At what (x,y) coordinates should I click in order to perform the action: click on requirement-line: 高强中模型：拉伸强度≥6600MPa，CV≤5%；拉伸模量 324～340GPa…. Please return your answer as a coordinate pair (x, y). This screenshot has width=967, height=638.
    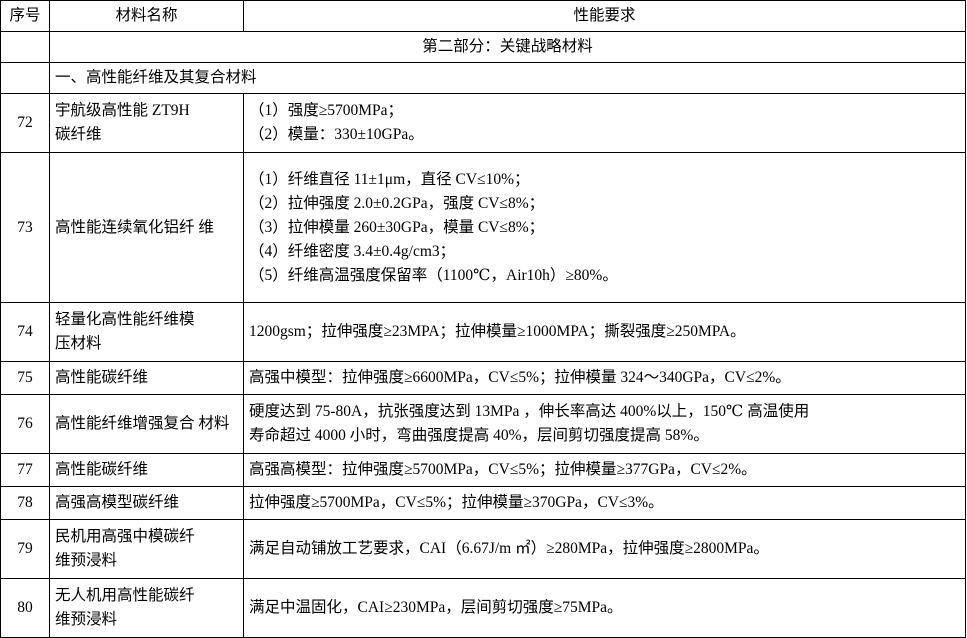
    Looking at the image, I should click on (520, 378).